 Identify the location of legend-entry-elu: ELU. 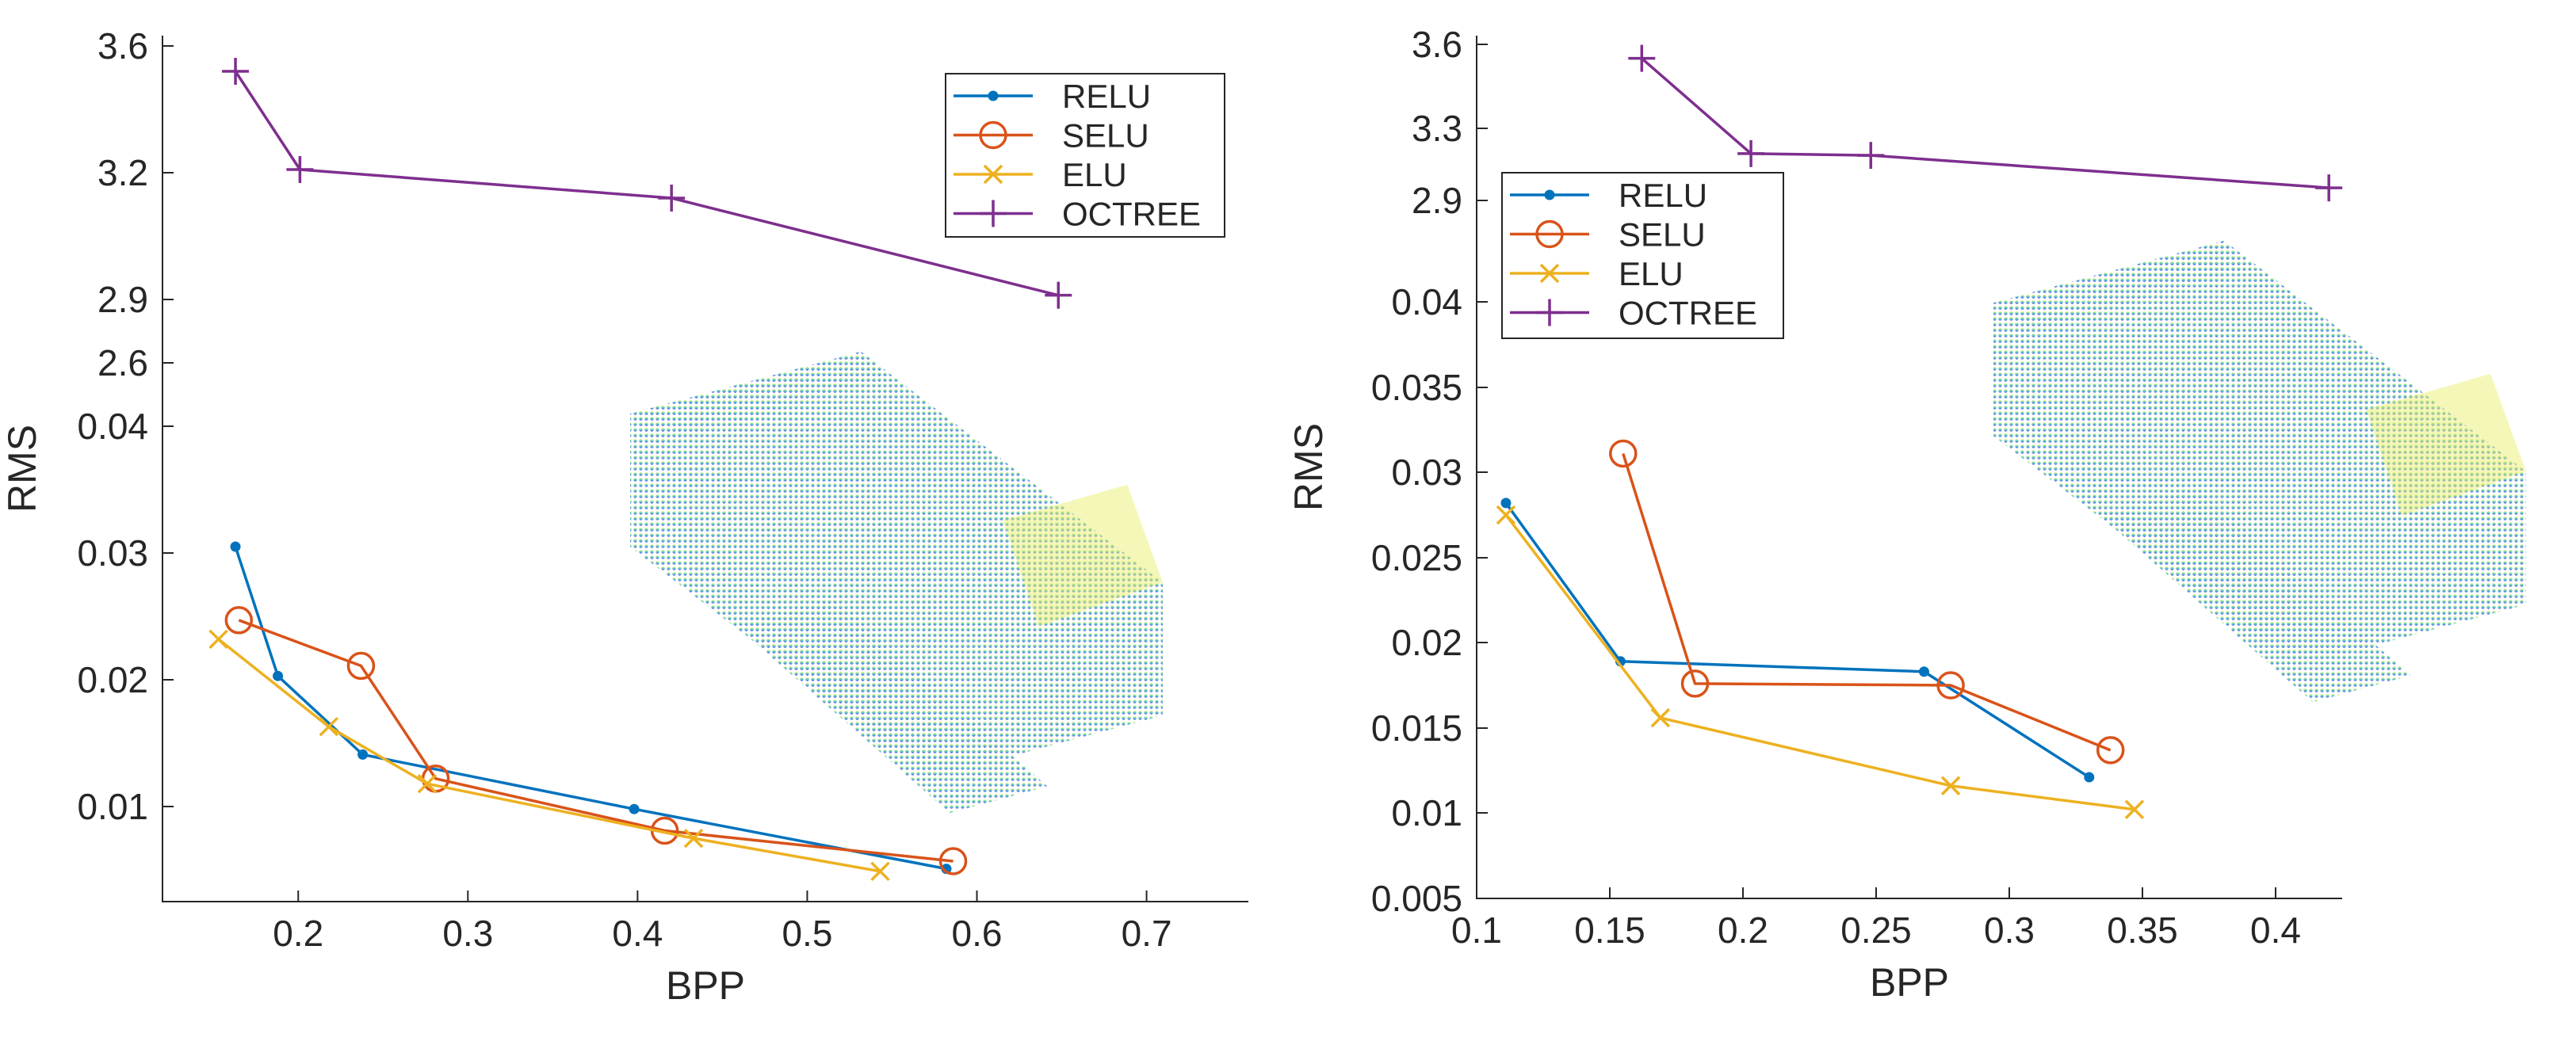
(1040, 174).